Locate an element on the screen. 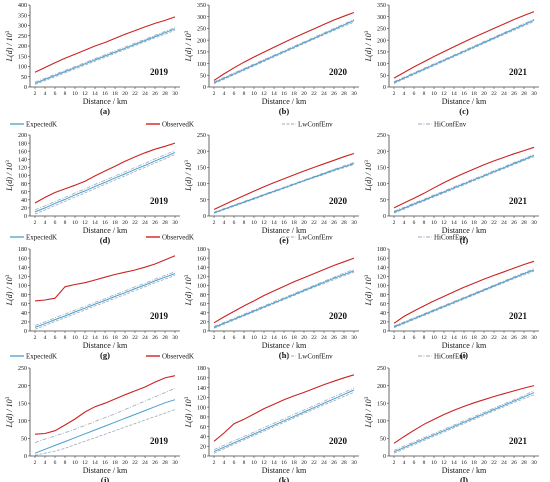 The height and width of the screenshot is (482, 550). x-tick-label: 30 is located at coordinates (175, 338).